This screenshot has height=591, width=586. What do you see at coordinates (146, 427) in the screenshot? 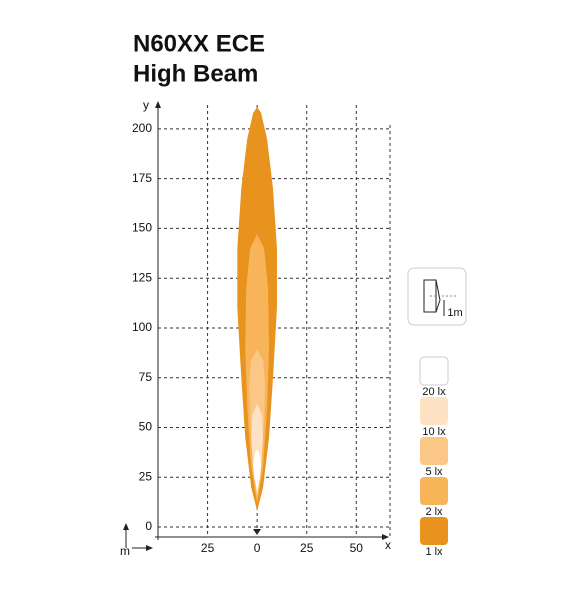
I see `y-tick-label: 50` at bounding box center [146, 427].